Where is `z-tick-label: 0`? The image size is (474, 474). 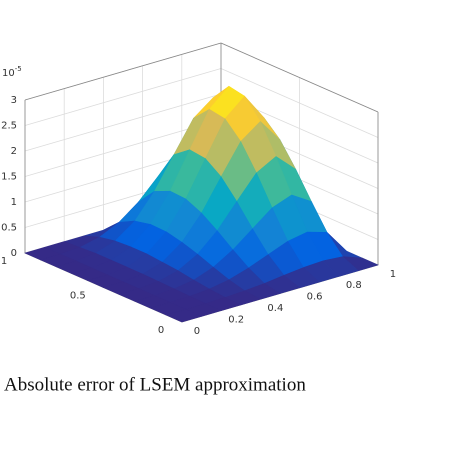 z-tick-label: 0 is located at coordinates (14, 253).